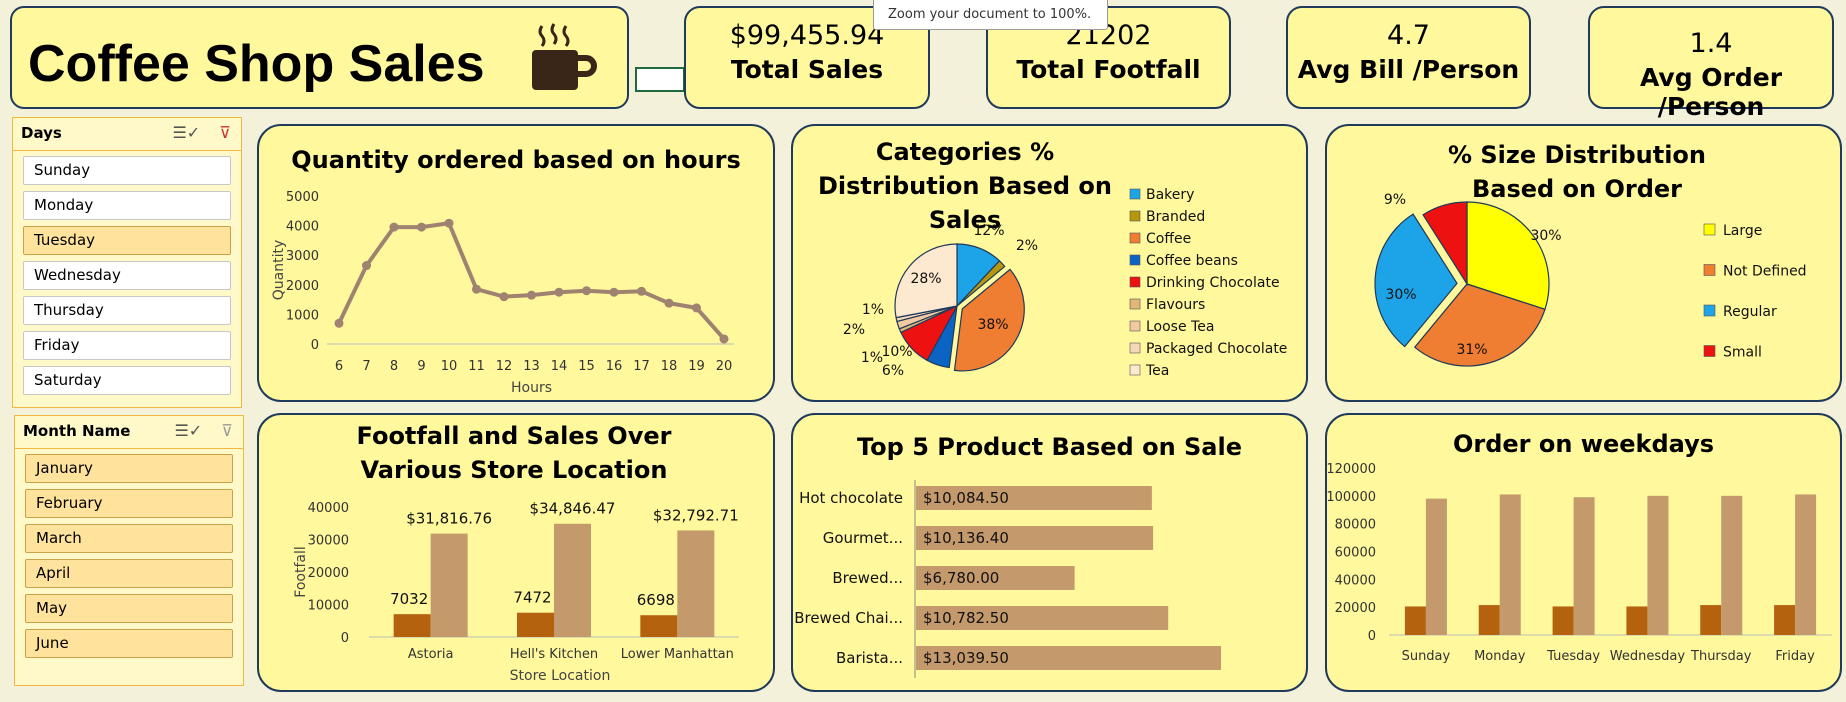 The image size is (1846, 702). Describe the element at coordinates (127, 345) in the screenshot. I see `day-slicer-item-friday: Friday` at that location.